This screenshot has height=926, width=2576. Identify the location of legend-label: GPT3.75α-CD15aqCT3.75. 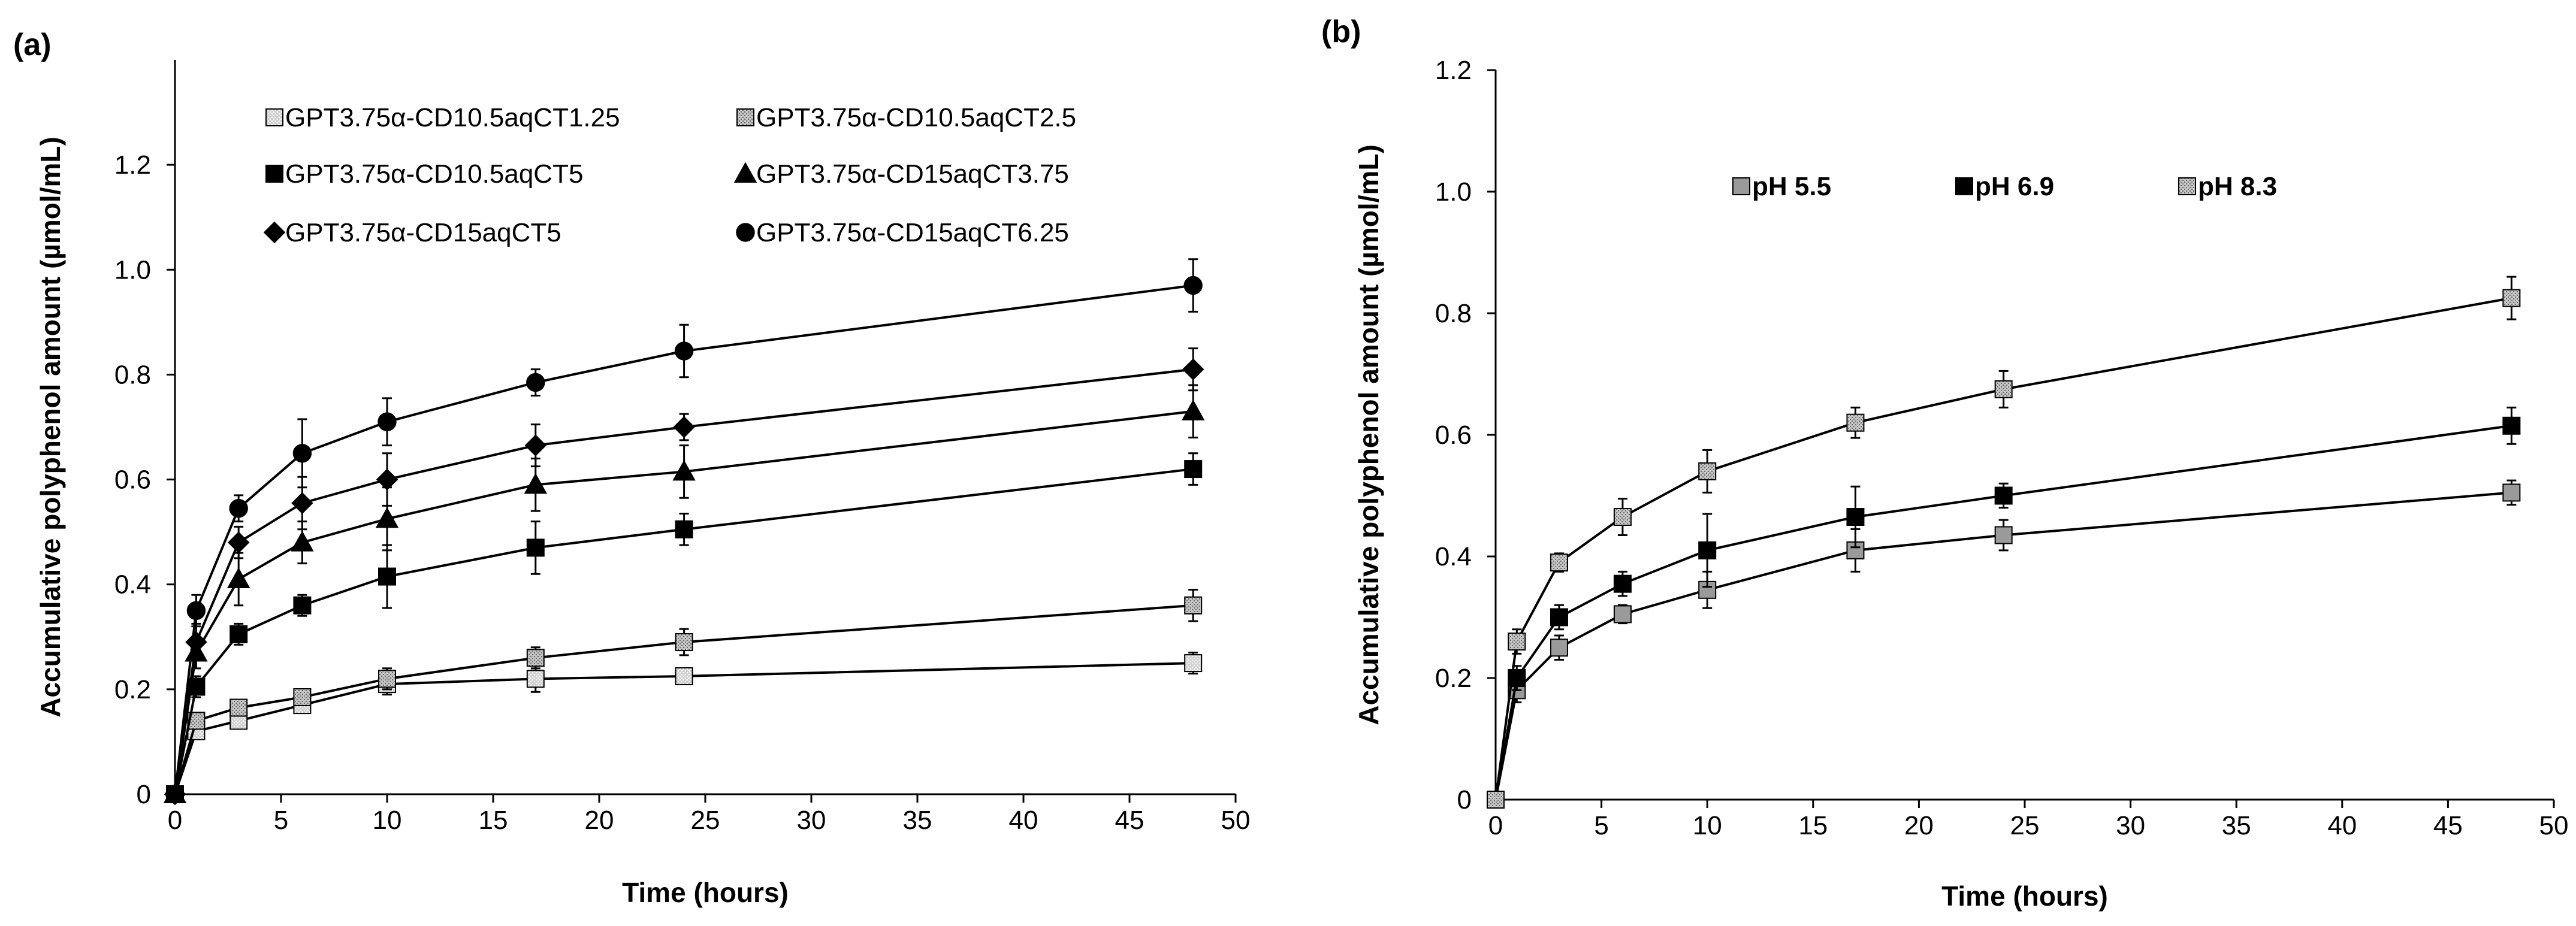
(913, 174).